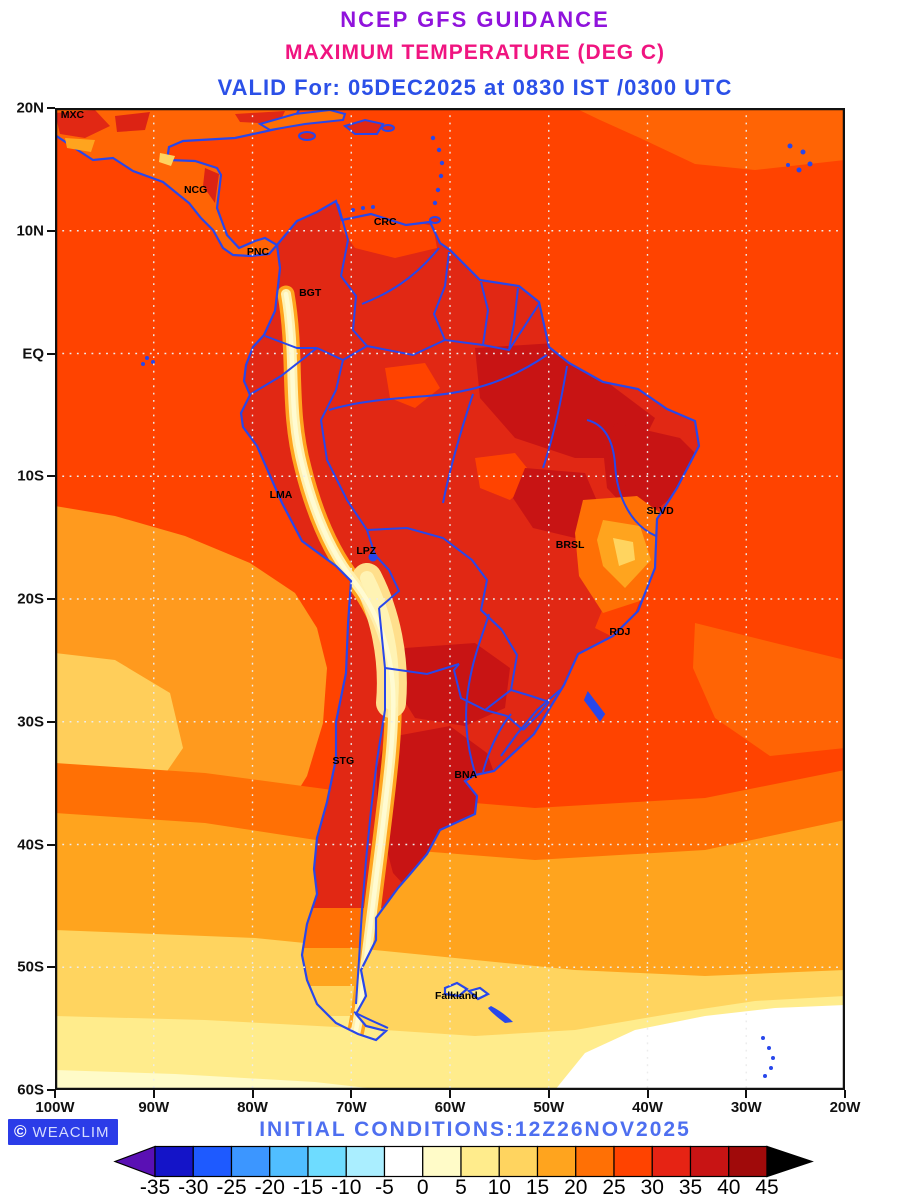  Describe the element at coordinates (258, 252) in the screenshot. I see `city-label-pnc: PNC` at that location.